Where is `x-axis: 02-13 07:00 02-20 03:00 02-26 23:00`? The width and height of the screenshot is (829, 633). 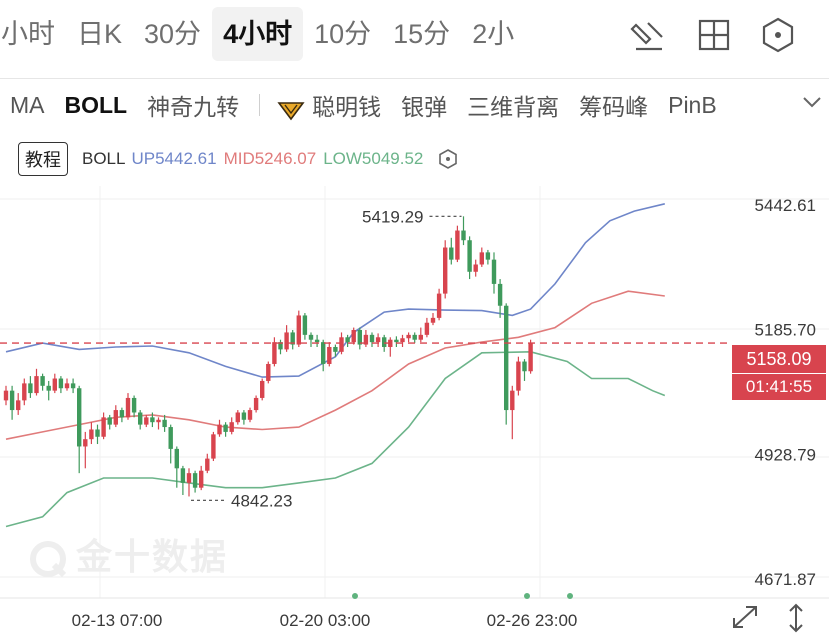 x-axis: 02-13 07:00 02-20 03:00 02-26 23:00 is located at coordinates (324, 611).